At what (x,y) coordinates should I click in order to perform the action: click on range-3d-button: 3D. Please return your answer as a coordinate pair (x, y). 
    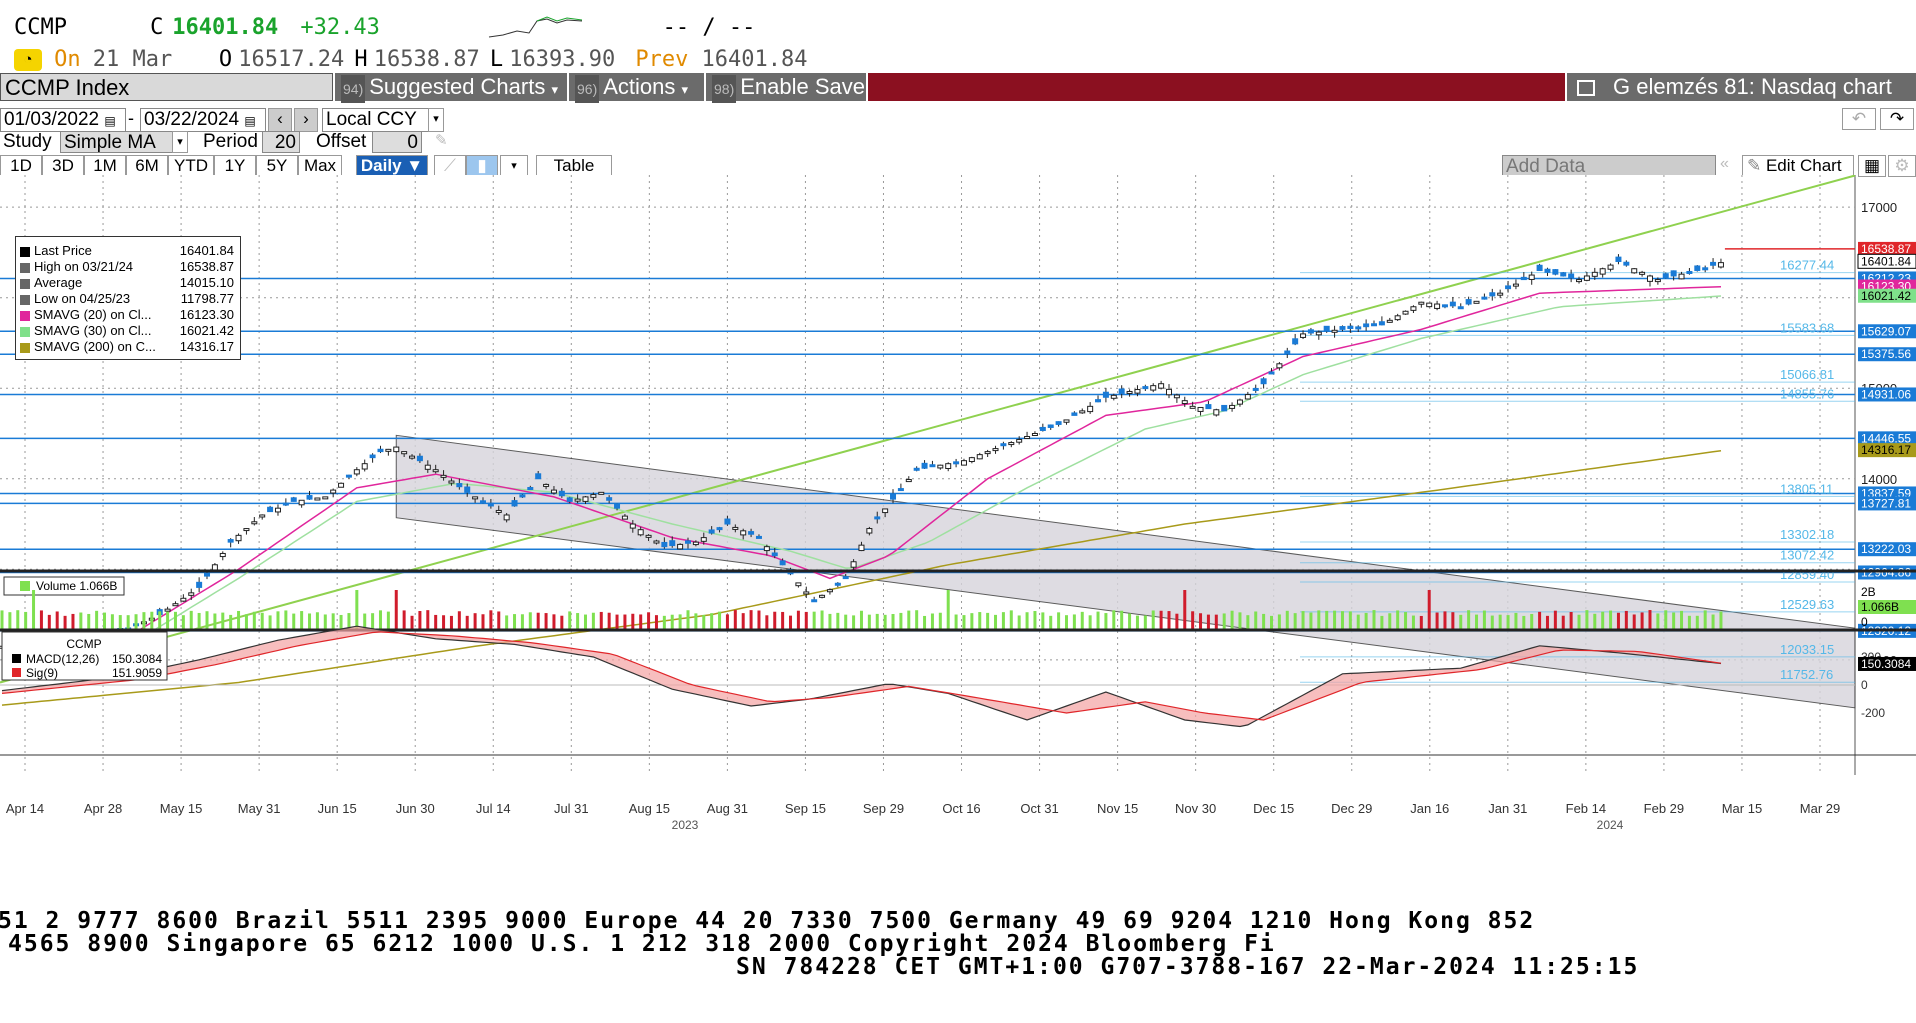
    Looking at the image, I should click on (63, 166).